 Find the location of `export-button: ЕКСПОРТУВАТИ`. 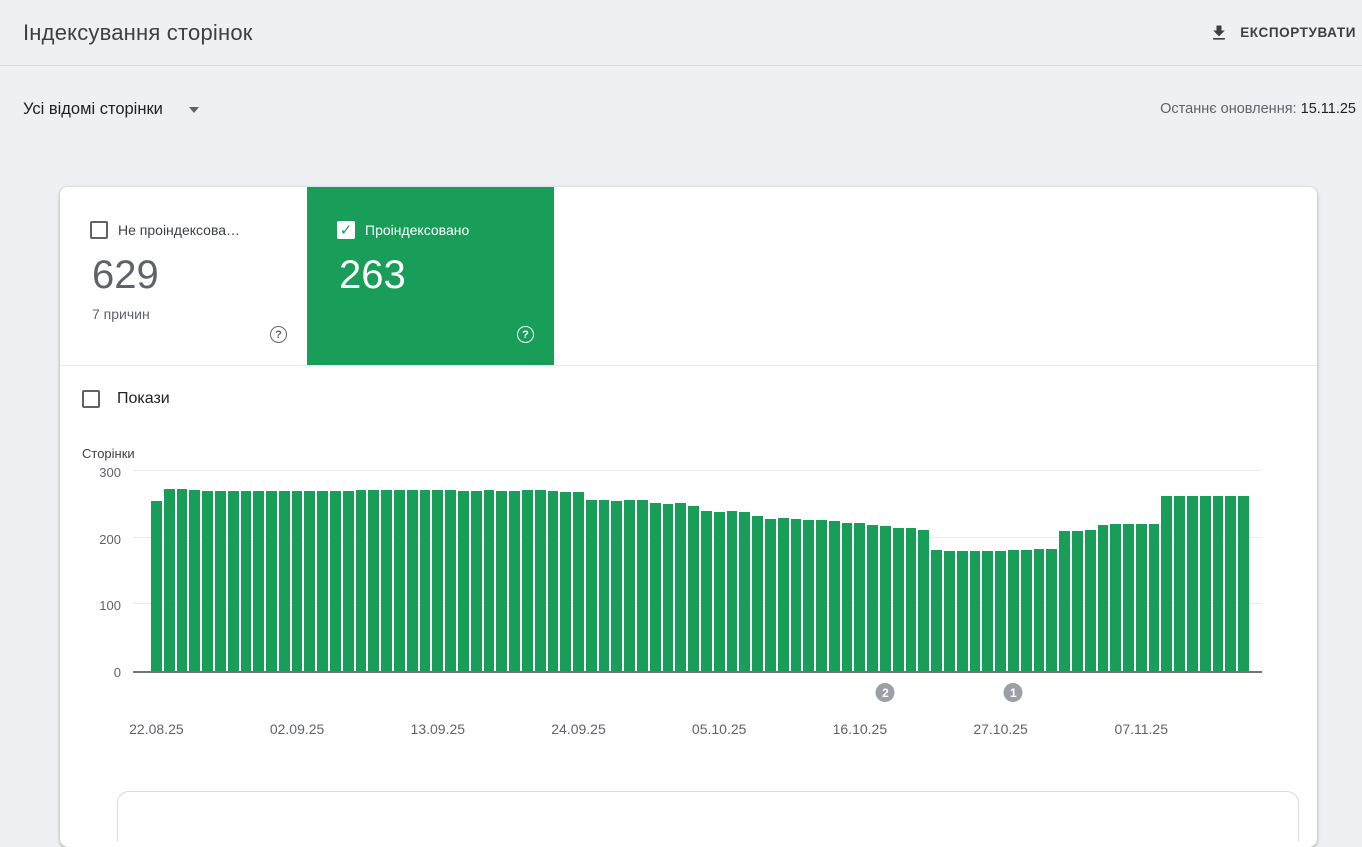

export-button: ЕКСПОРТУВАТИ is located at coordinates (1282, 33).